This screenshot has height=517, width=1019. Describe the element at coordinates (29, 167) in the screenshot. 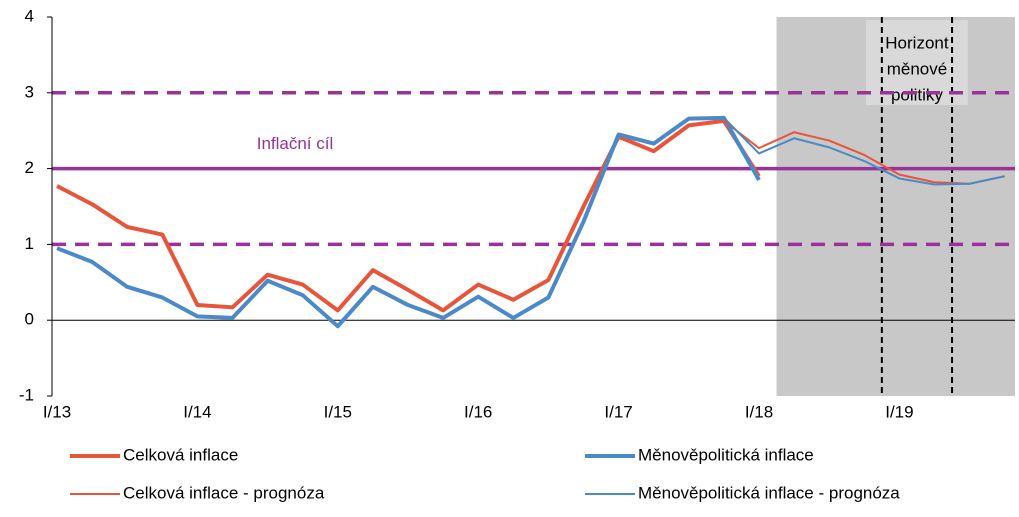

I see `y-tick-label: 2` at that location.